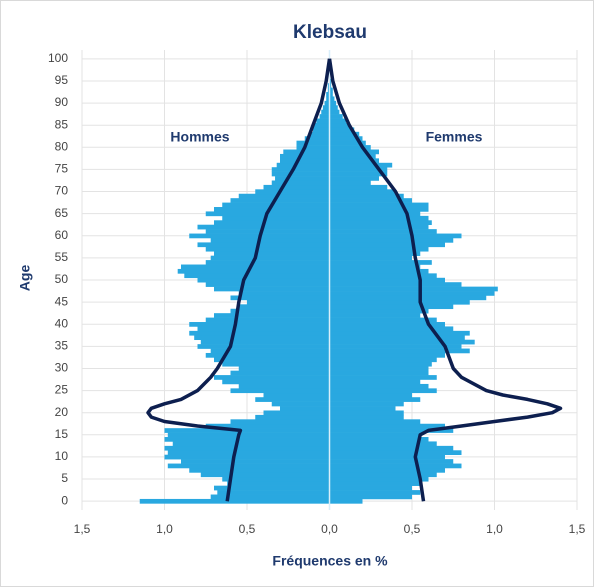 This screenshot has height=587, width=594. What do you see at coordinates (62, 235) in the screenshot?
I see `y-tick-label: 60` at bounding box center [62, 235].